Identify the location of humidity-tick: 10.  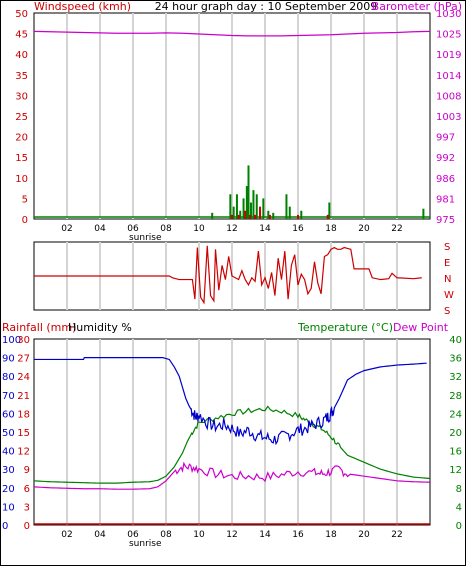
(8, 507).